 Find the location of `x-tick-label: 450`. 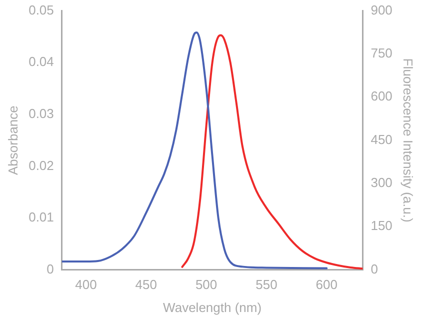

x-tick-label: 450 is located at coordinates (146, 284).